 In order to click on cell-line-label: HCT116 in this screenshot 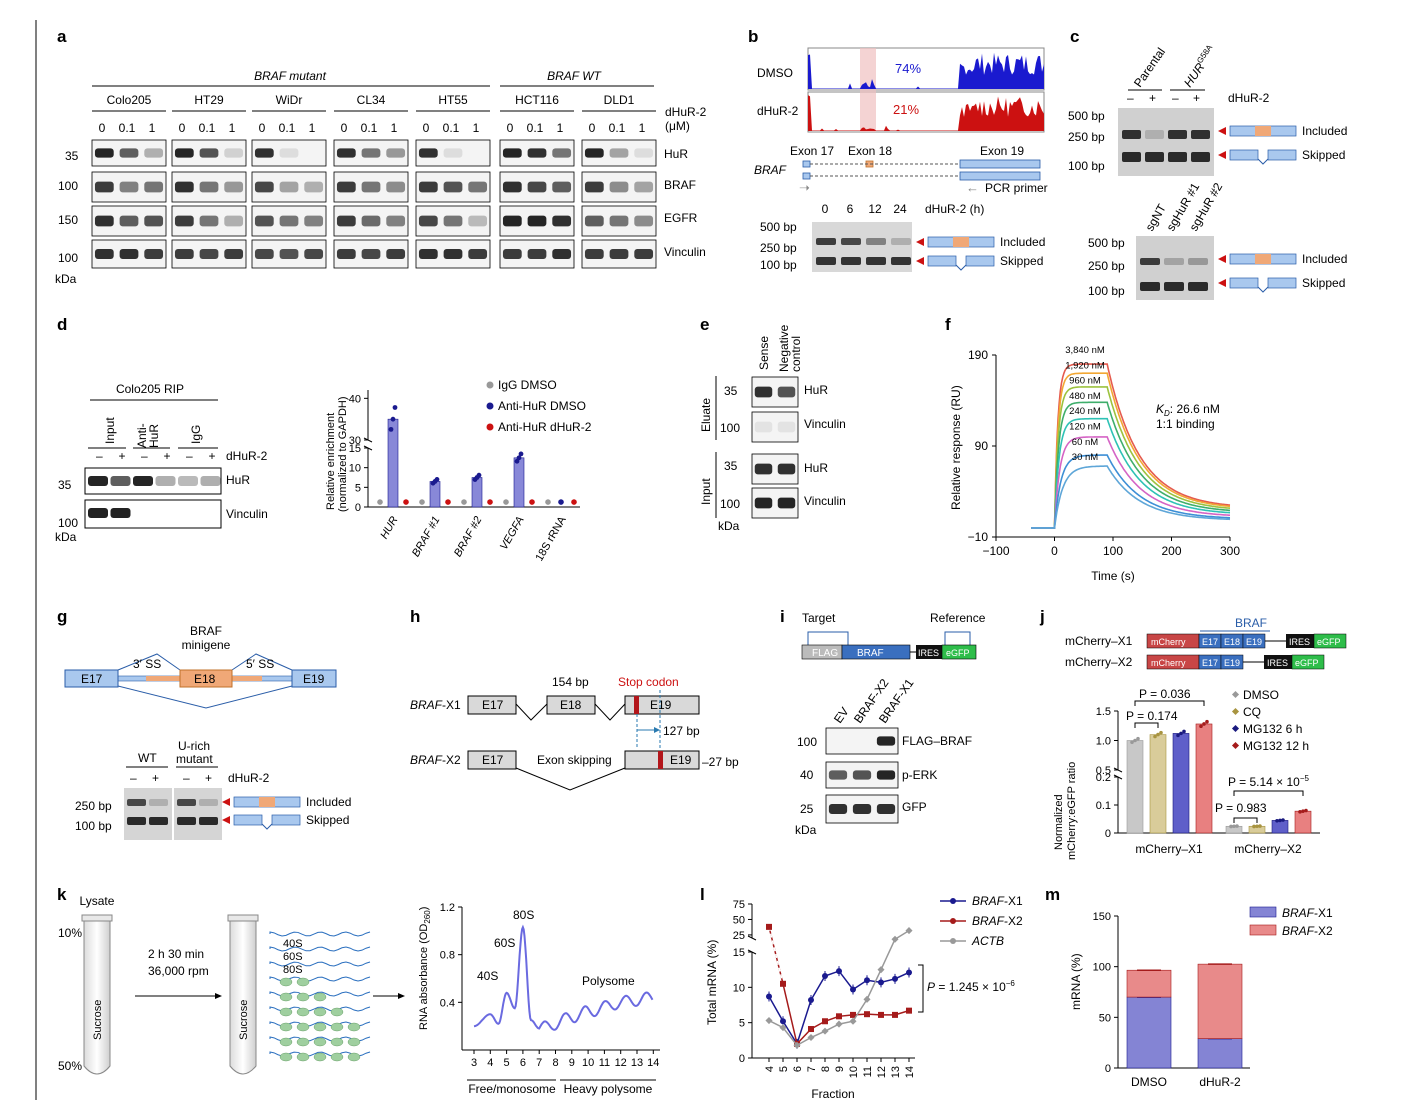, I will do `click(537, 100)`.